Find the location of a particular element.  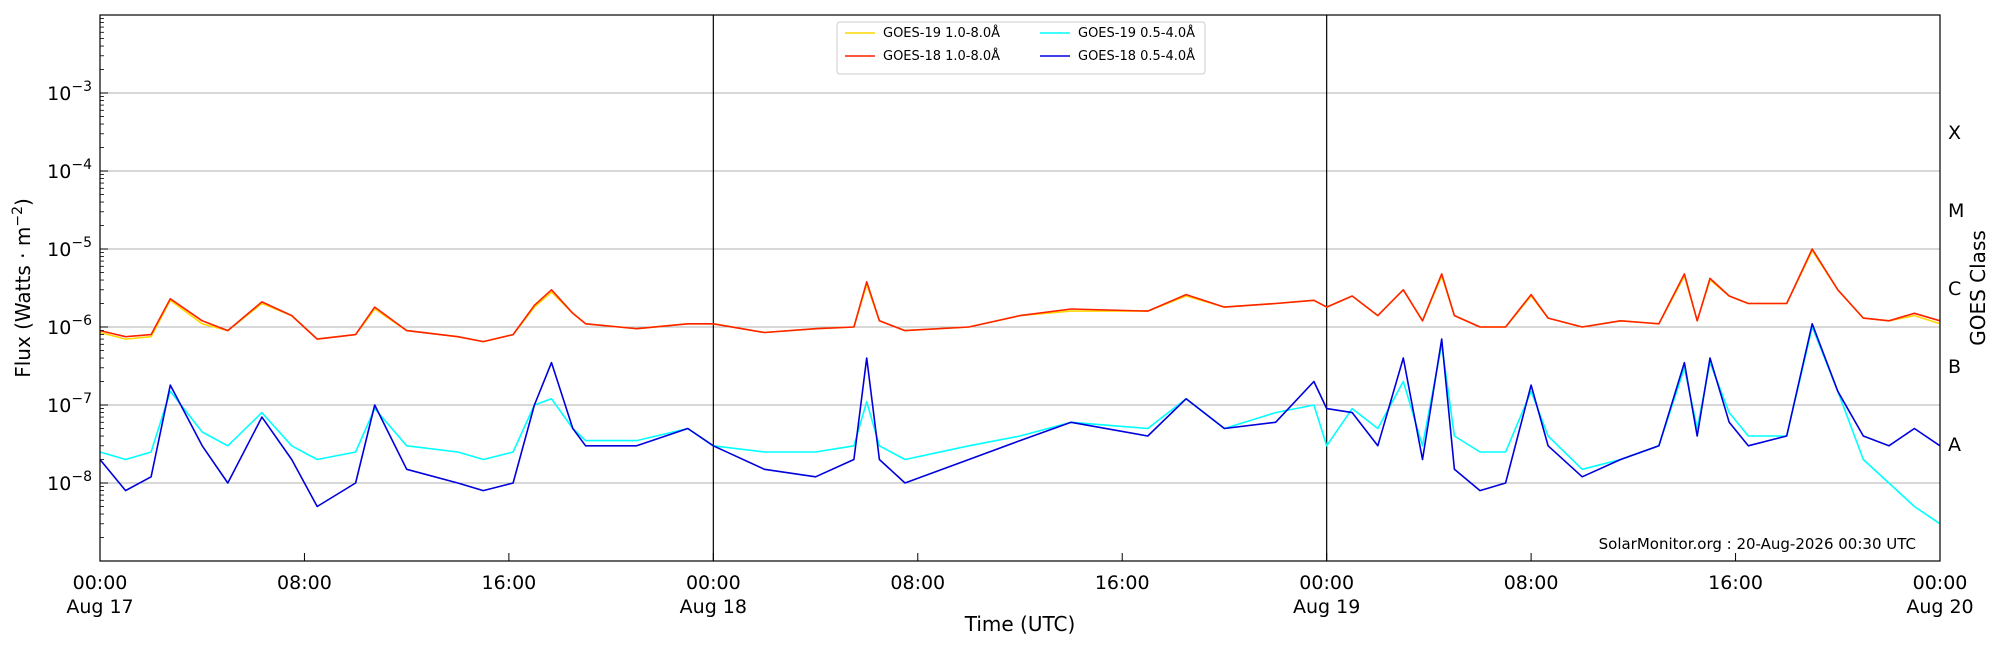

goes-class-m: M is located at coordinates (1956, 211).